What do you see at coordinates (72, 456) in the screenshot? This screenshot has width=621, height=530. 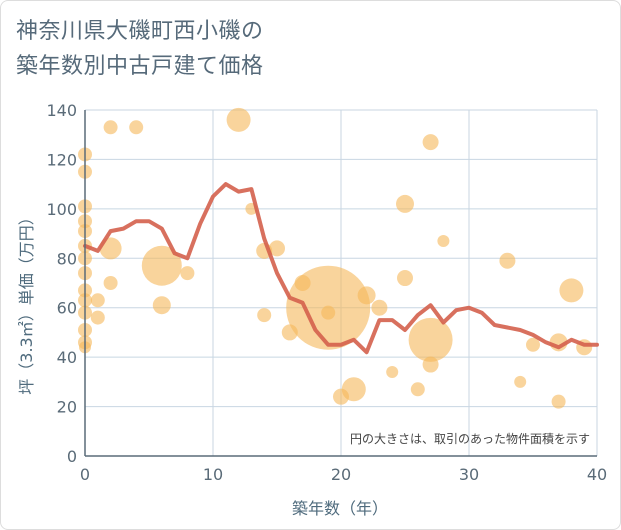 I see `y-tick-0: 0` at bounding box center [72, 456].